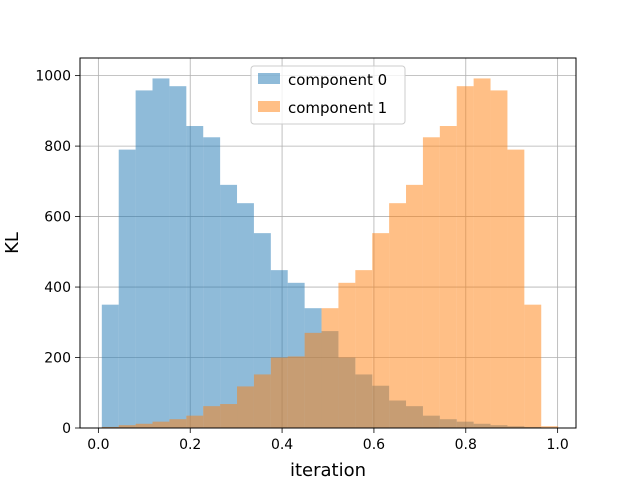 Image resolution: width=640 pixels, height=480 pixels. Describe the element at coordinates (57, 218) in the screenshot. I see `y-tick-label: 600` at that location.